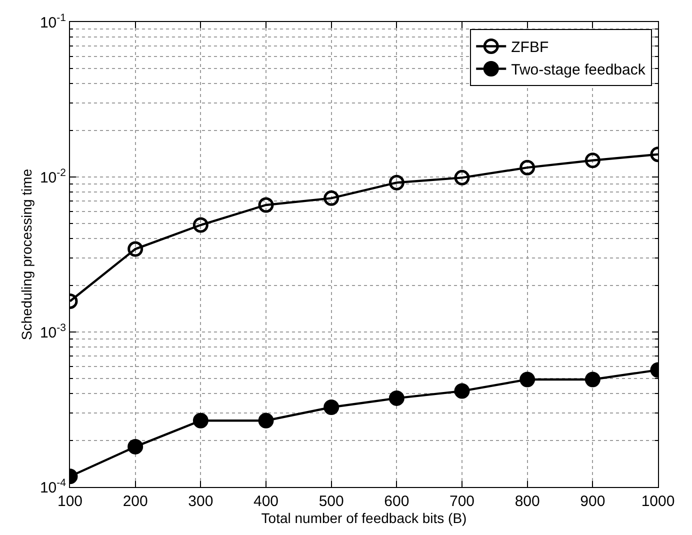 This screenshot has height=535, width=692. Describe the element at coordinates (135, 501) in the screenshot. I see `x-tick-label: 200` at that location.